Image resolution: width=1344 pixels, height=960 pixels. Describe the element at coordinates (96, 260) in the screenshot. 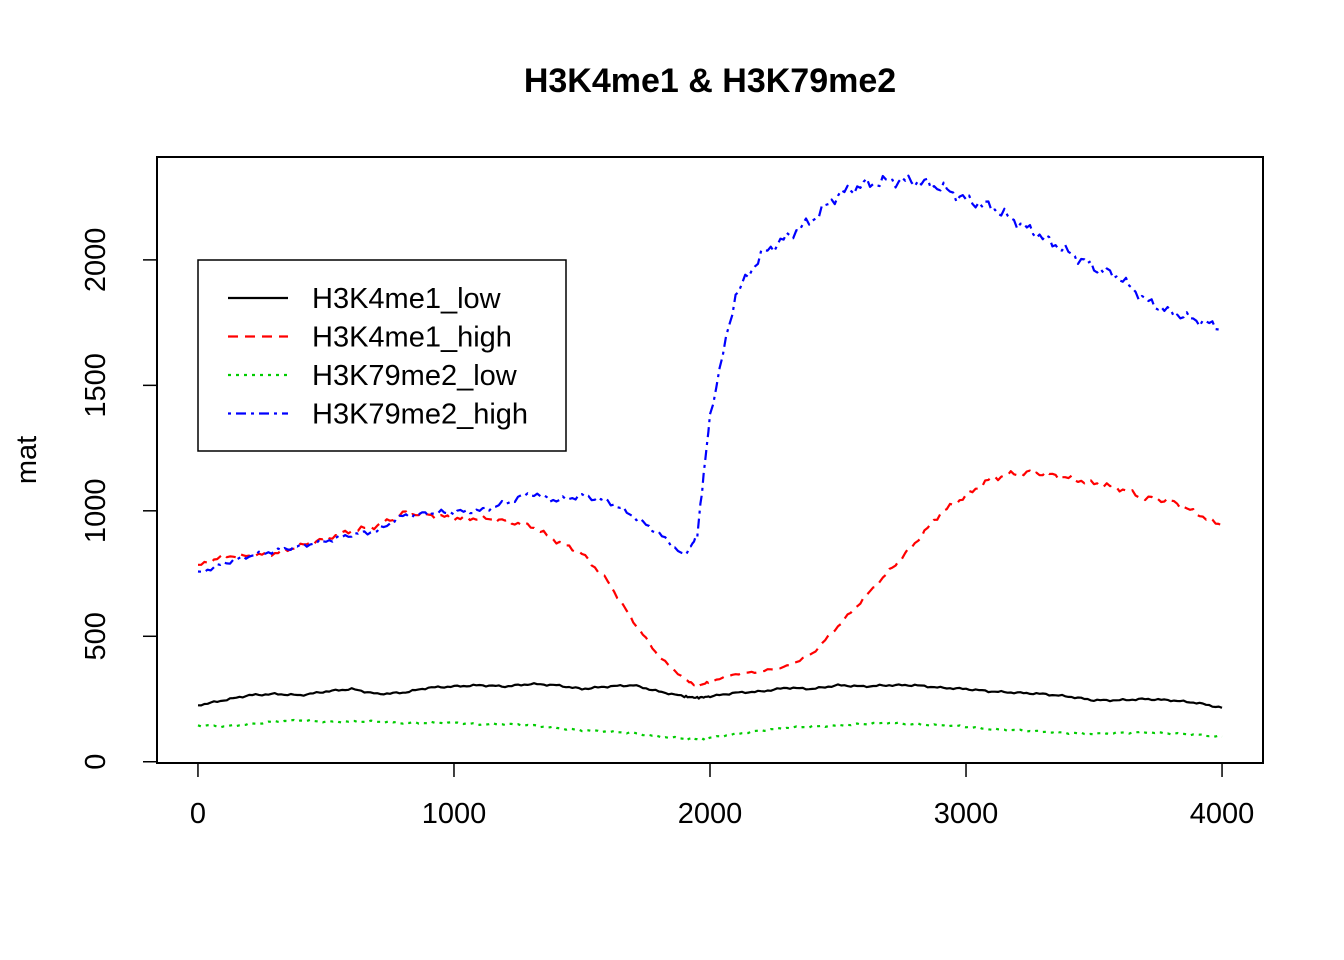

I see `y-tick-label: 2000` at that location.